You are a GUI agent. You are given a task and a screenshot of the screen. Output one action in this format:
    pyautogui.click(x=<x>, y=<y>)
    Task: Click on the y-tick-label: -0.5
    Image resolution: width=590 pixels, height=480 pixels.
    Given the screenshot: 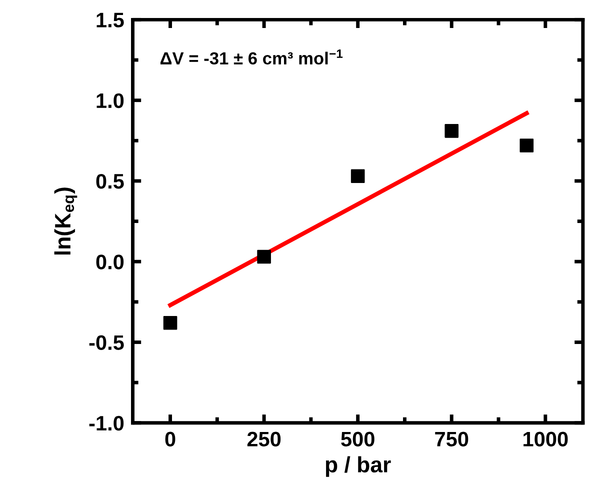 What is the action you would take?
    pyautogui.click(x=106, y=342)
    